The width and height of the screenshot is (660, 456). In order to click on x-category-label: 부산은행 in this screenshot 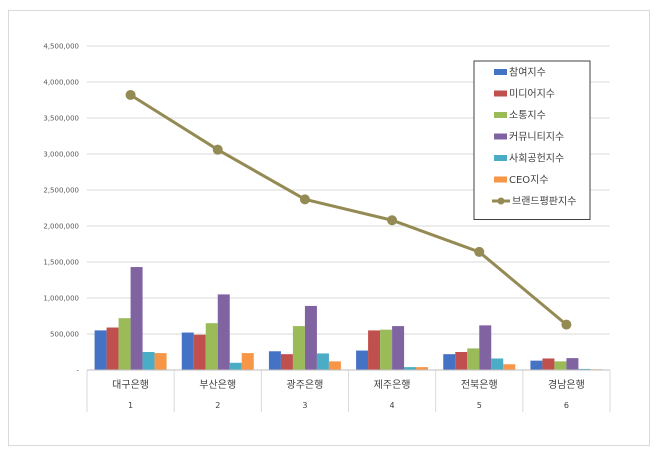, I will do `click(217, 385)`.